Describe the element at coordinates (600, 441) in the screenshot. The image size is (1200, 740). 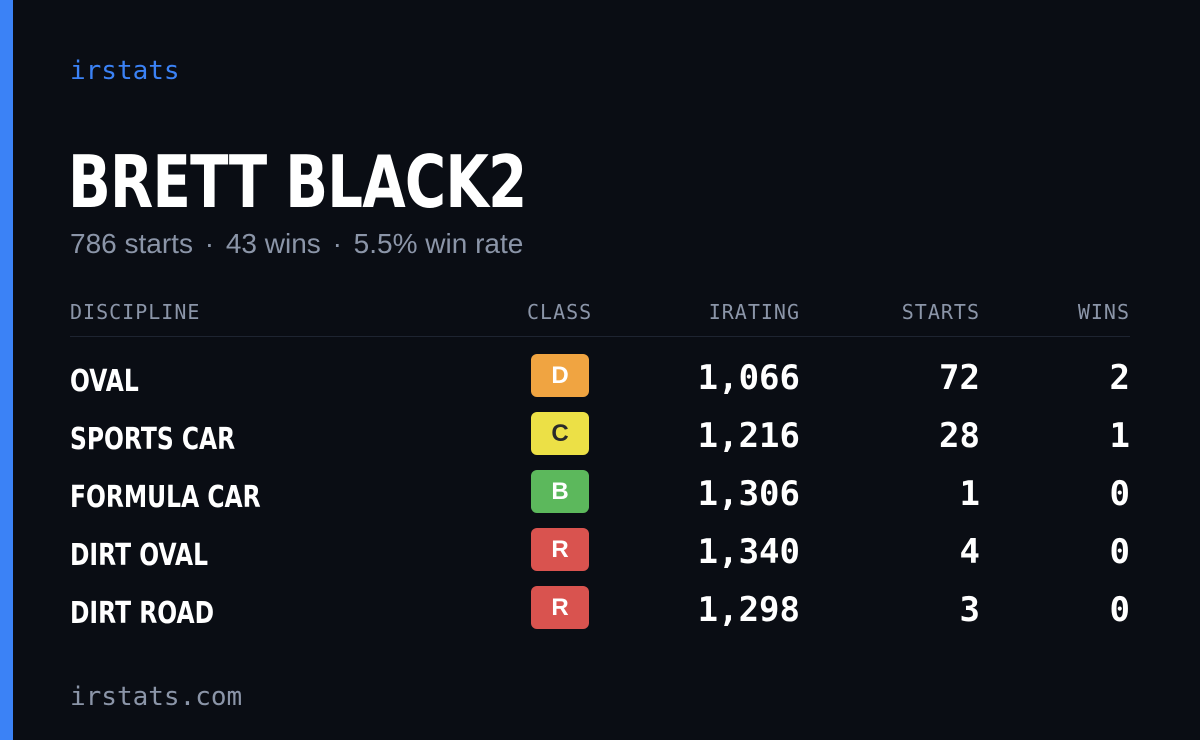
I see `table-row: SPORTS CAR C 1,216 28 1` at that location.